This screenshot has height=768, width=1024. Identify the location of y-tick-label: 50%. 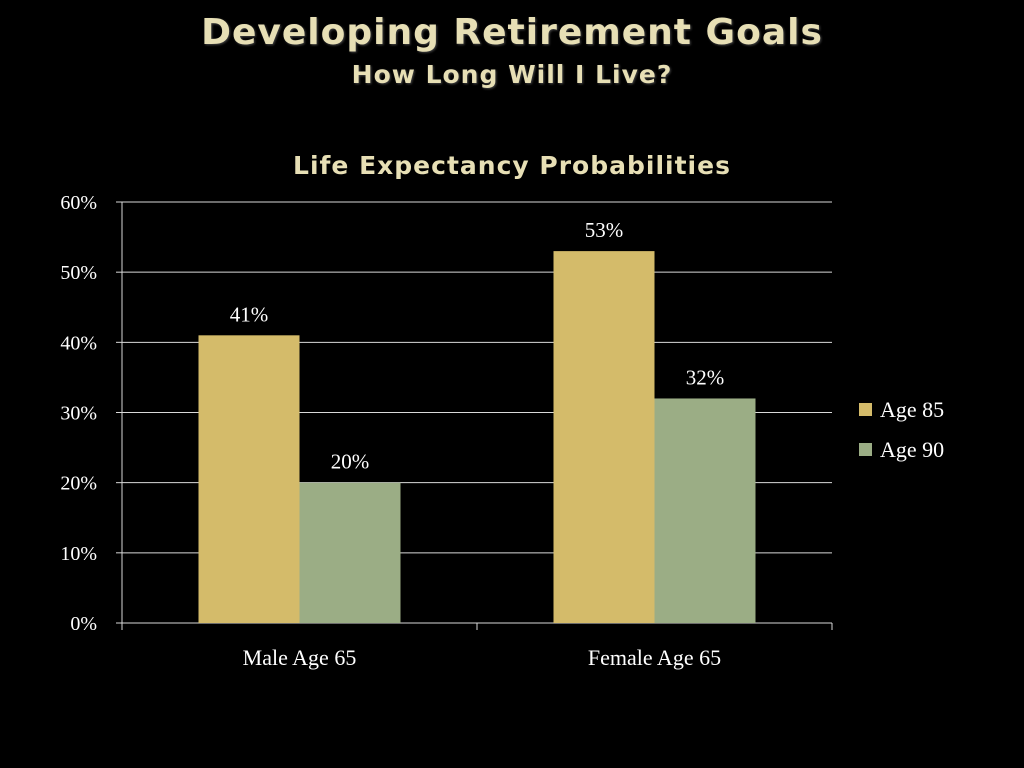
(78, 273).